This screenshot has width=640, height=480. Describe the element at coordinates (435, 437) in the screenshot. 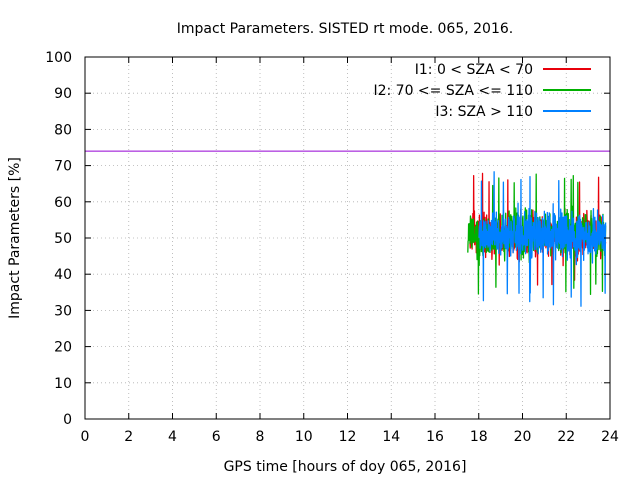

I see `x-tick-label: 16` at that location.